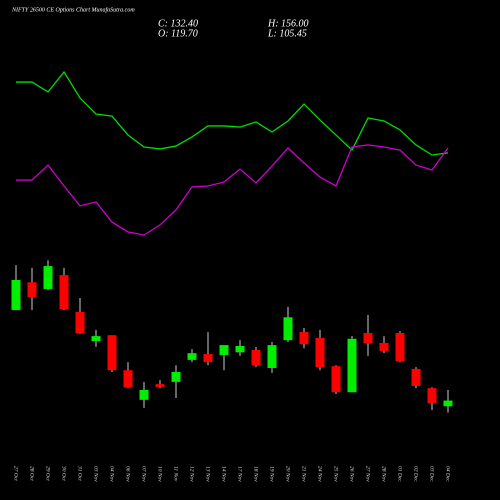 This screenshot has width=500, height=500. Describe the element at coordinates (144, 474) in the screenshot. I see `x-tick-label: 07 Nov` at that location.